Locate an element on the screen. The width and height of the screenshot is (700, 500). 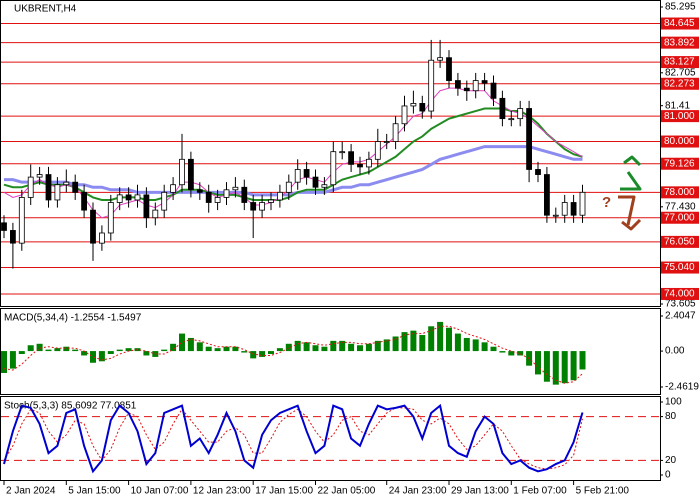
indicator-label: MACD(5,34,4) -1.2554 -1.5497 is located at coordinates (73, 318).